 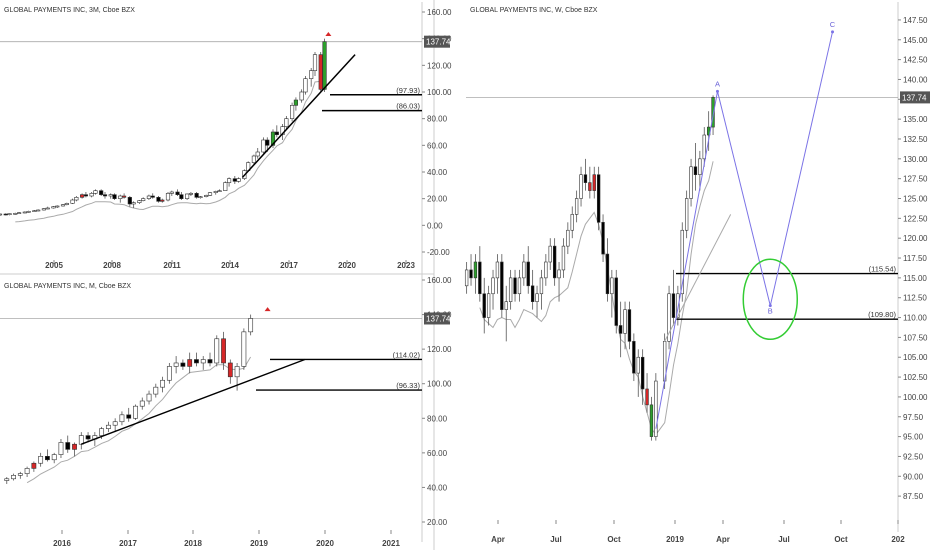 I want to click on quarterly-y-tick-label: 0.00, so click(x=435, y=225).